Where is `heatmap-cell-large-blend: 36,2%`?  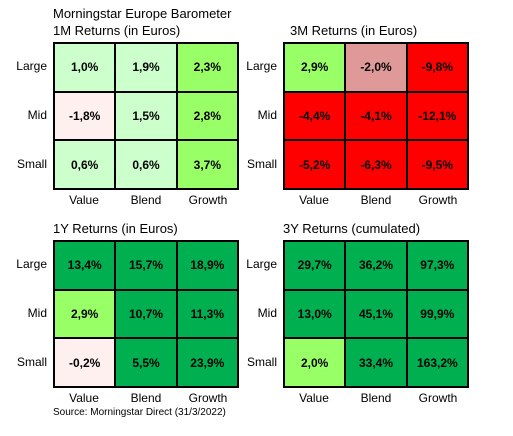
heatmap-cell-large-blend: 36,2% is located at coordinates (376, 265).